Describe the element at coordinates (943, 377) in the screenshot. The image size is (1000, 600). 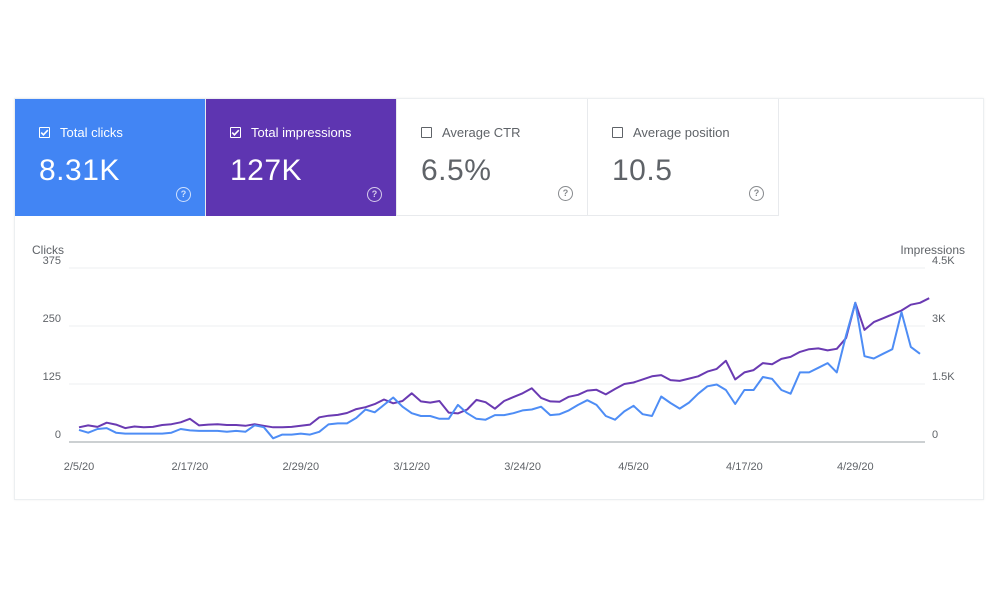
I see `y-right-tick-label: 1.5K` at that location.